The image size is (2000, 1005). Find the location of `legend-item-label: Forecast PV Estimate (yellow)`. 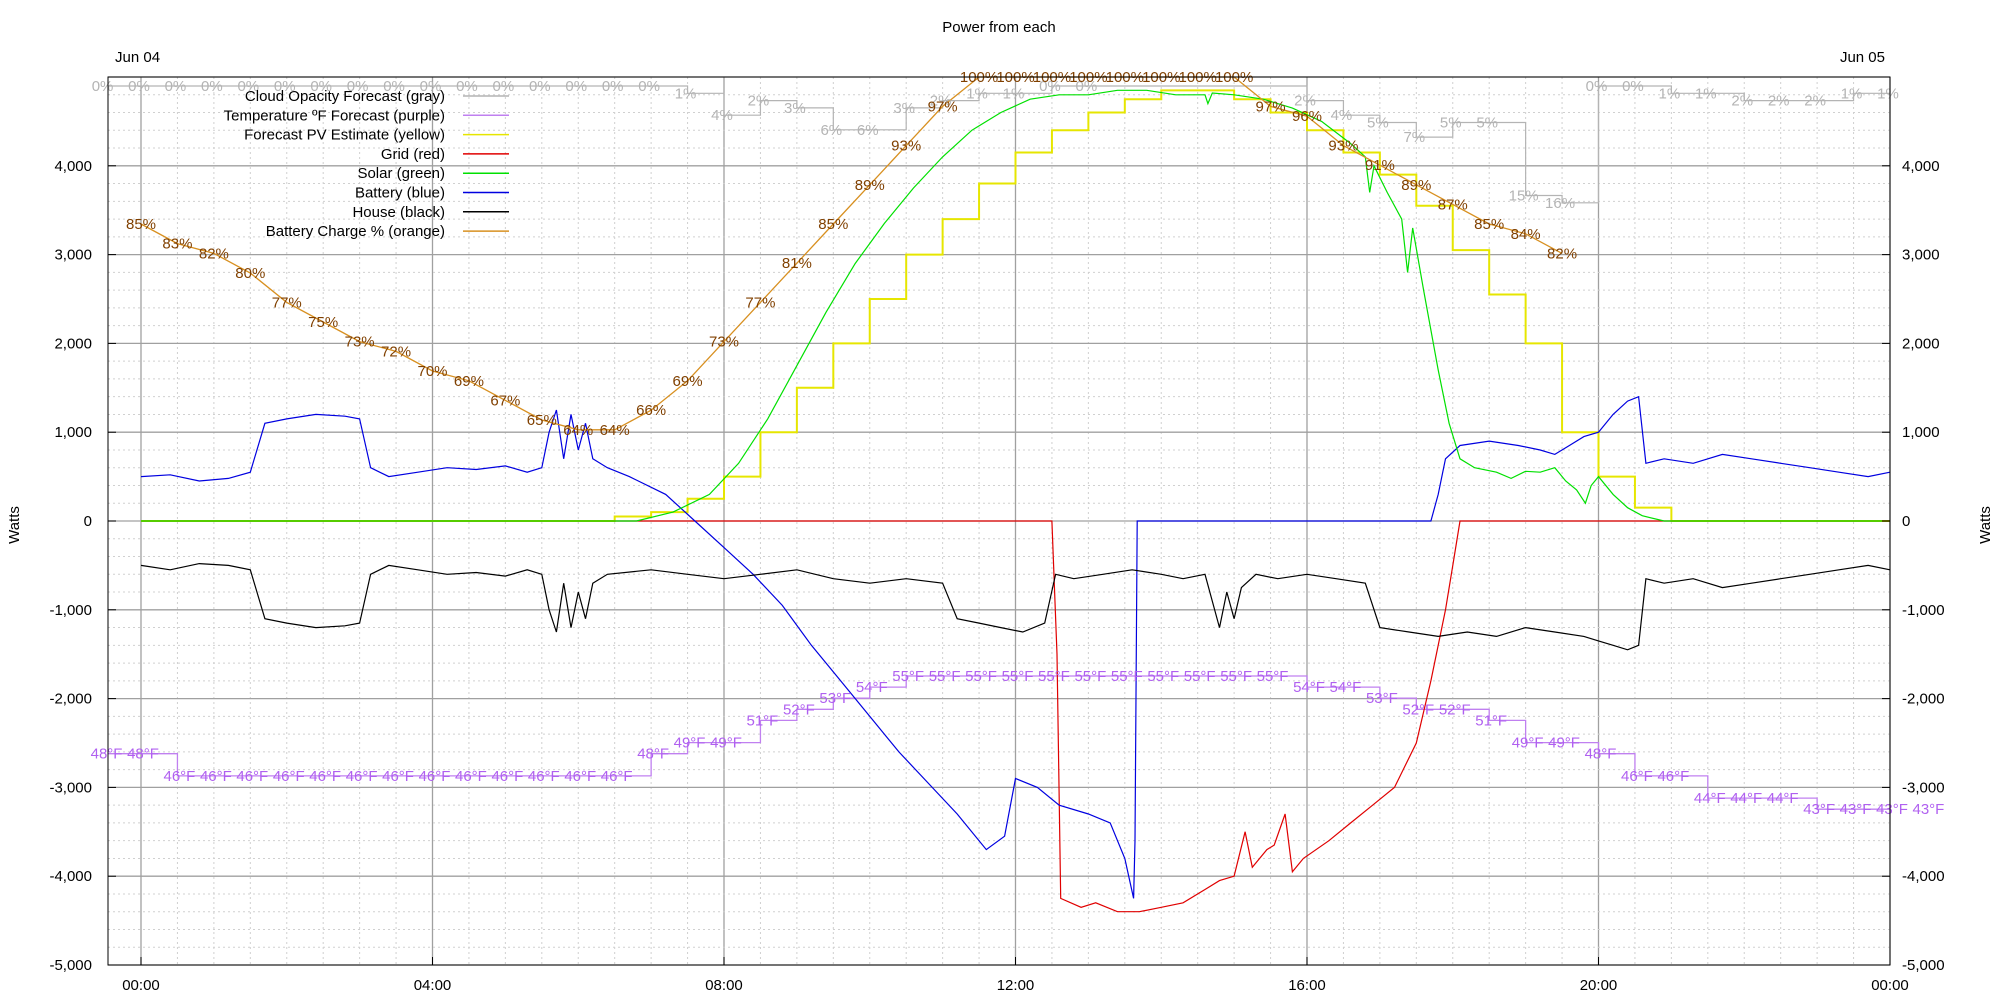

legend-item-label: Forecast PV Estimate (yellow) is located at coordinates (344, 135).